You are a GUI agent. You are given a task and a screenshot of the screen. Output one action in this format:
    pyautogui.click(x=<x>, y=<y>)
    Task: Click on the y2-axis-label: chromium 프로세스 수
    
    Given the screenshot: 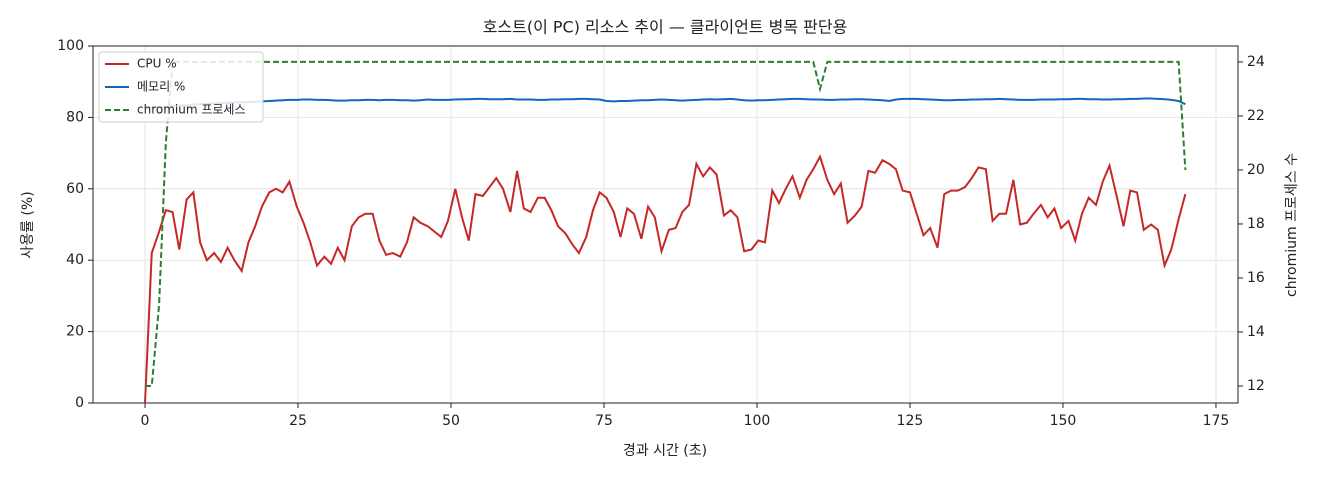 What is the action you would take?
    pyautogui.click(x=1292, y=225)
    